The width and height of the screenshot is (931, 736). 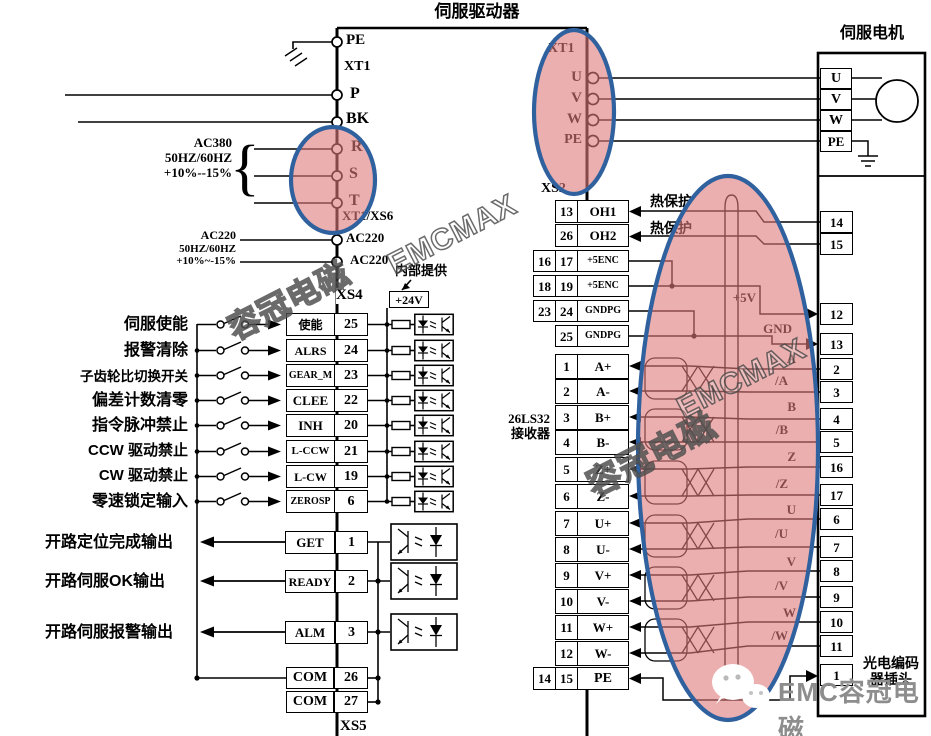 What do you see at coordinates (553, 188) in the screenshot?
I see `xs2-label: XS2` at bounding box center [553, 188].